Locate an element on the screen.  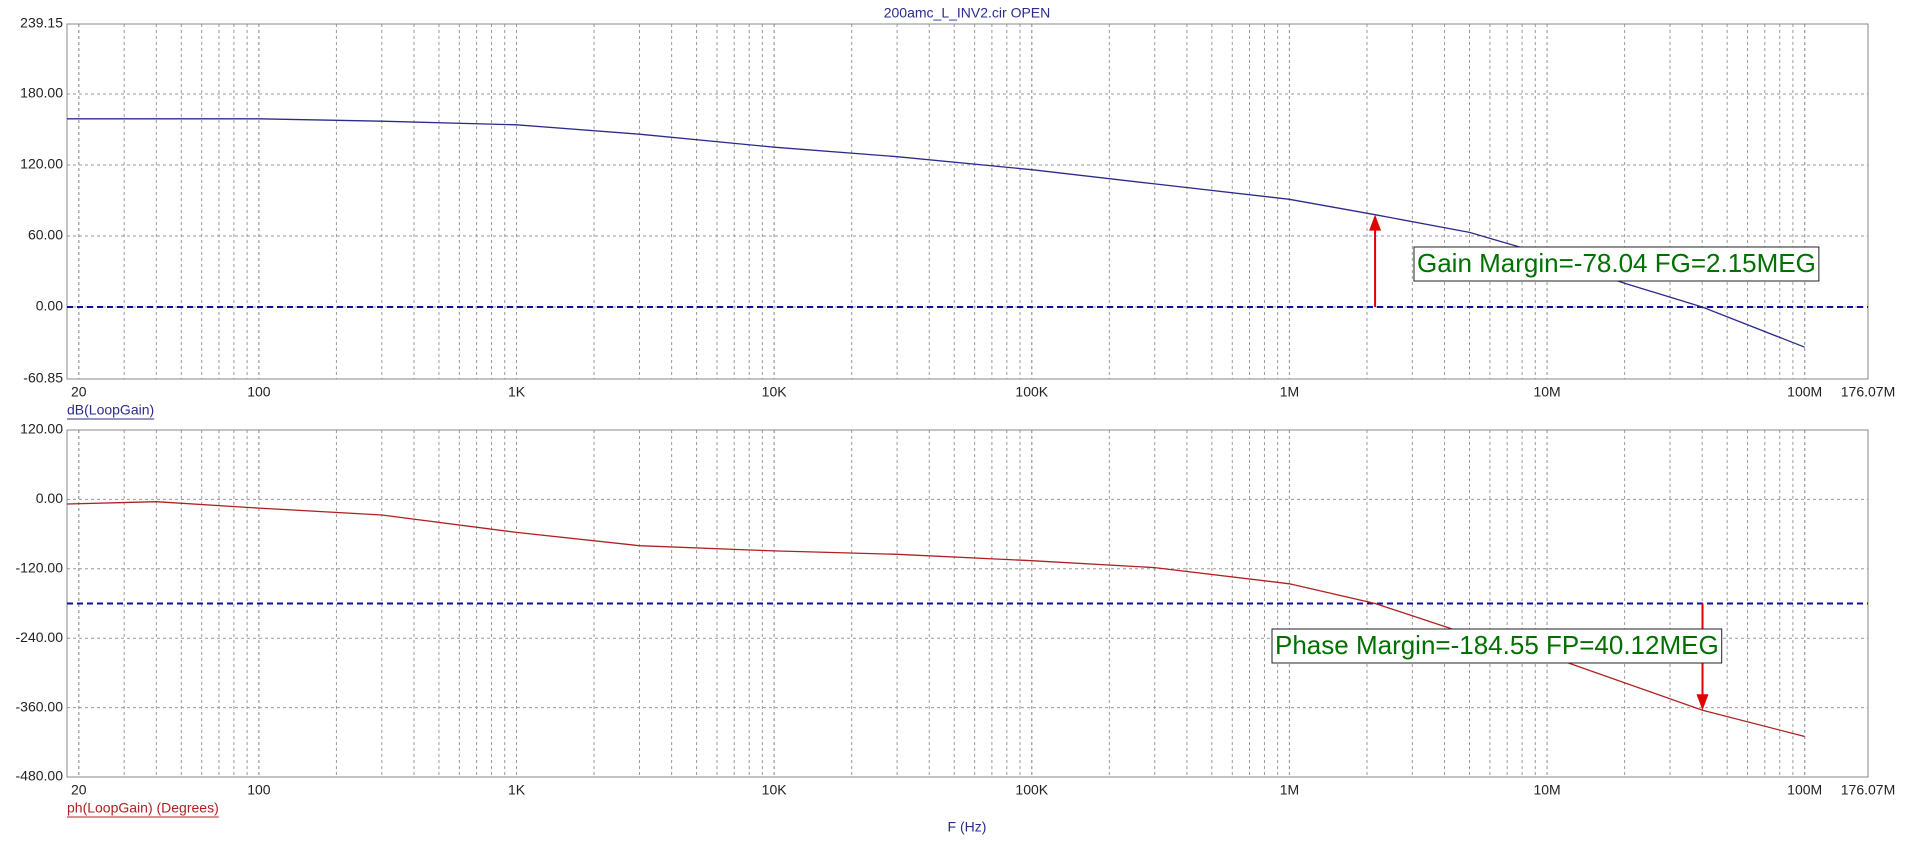
y-tick-label: -60.85 is located at coordinates (43, 378).